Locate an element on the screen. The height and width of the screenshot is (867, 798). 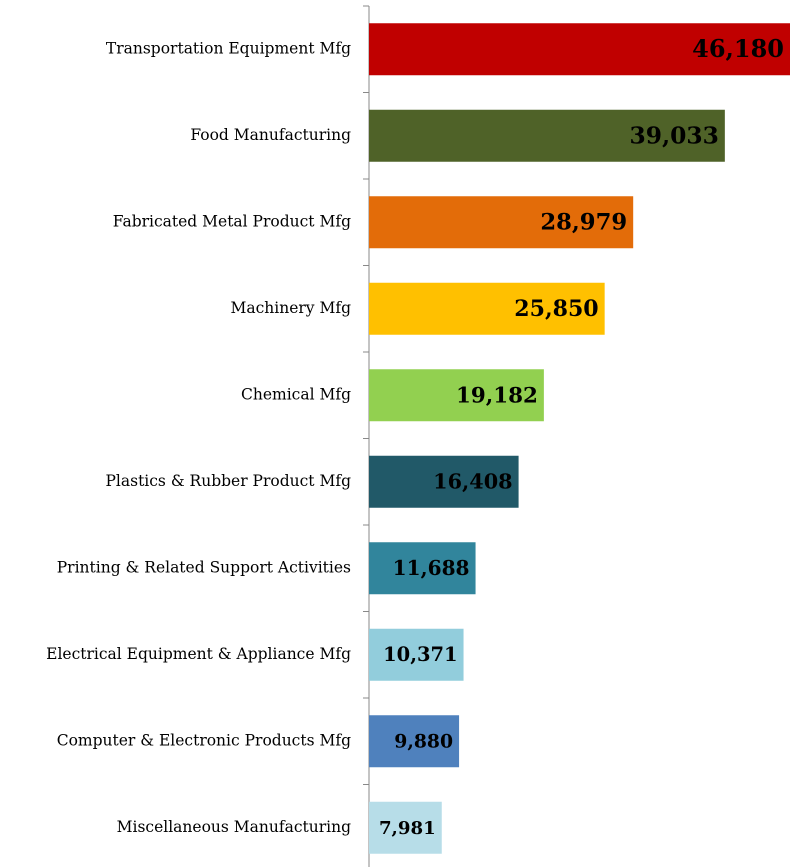
value-label: 25,850 is located at coordinates (556, 309).